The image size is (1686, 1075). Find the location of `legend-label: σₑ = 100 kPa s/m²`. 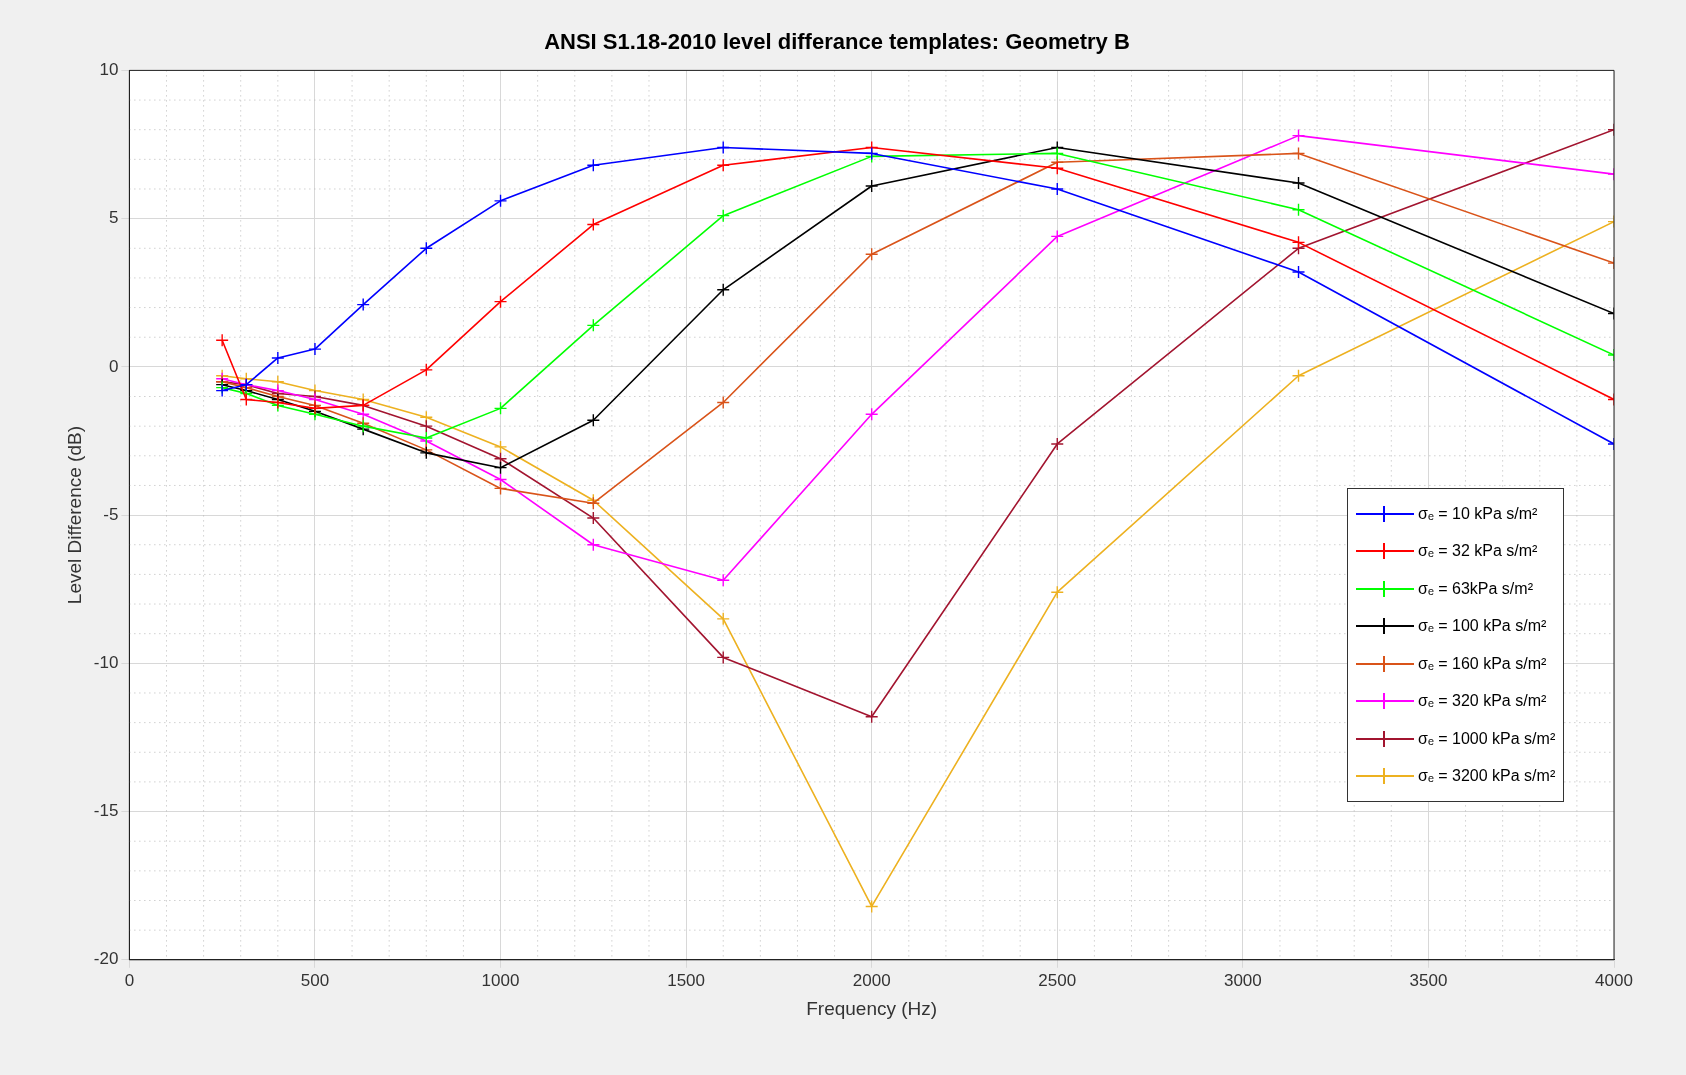

legend-label: σₑ = 100 kPa s/m² is located at coordinates (1482, 626).